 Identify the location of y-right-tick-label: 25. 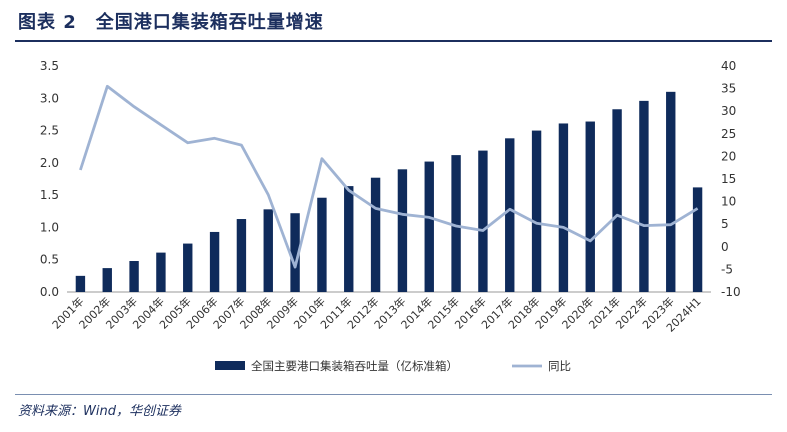
(728, 134).